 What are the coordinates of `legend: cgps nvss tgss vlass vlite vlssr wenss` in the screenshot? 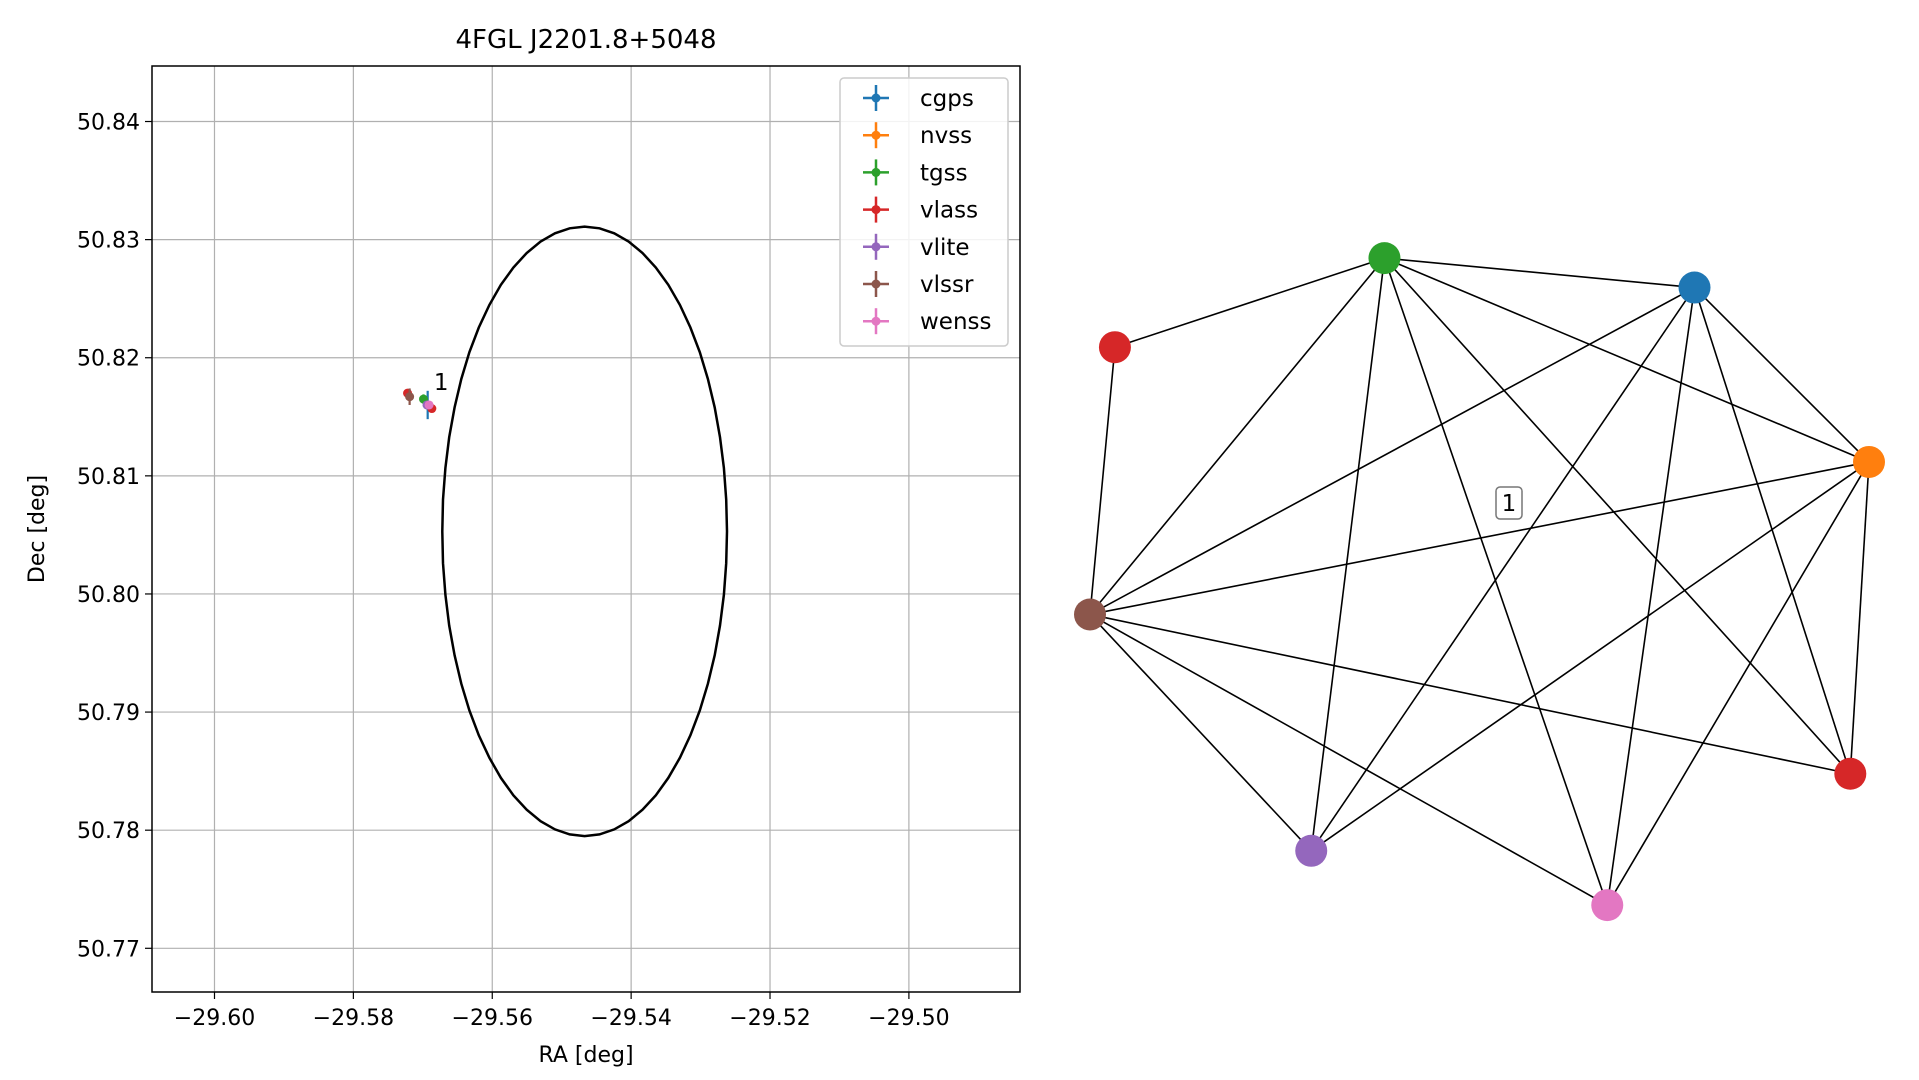 It's located at (924, 212).